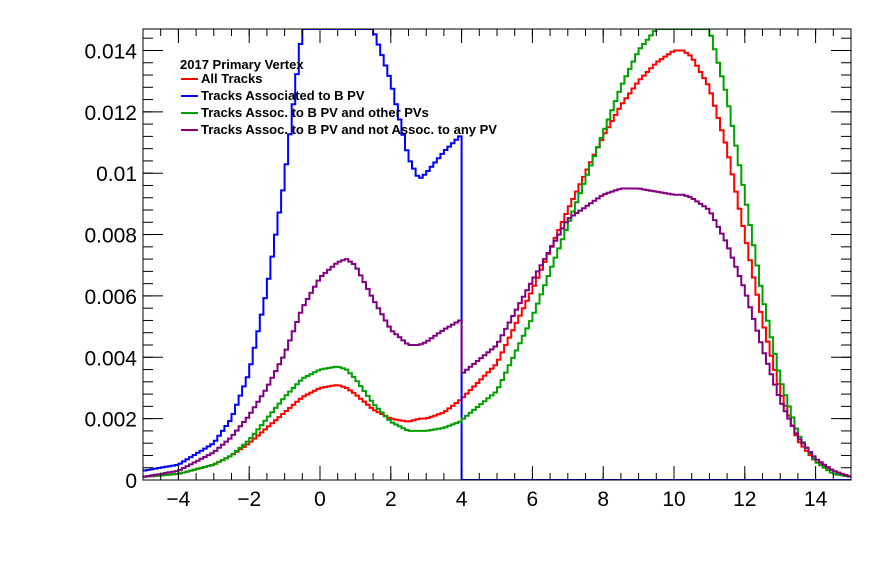  Describe the element at coordinates (315, 112) in the screenshot. I see `legend-label: Tracks Assoc. to B PV and other PVs` at that location.